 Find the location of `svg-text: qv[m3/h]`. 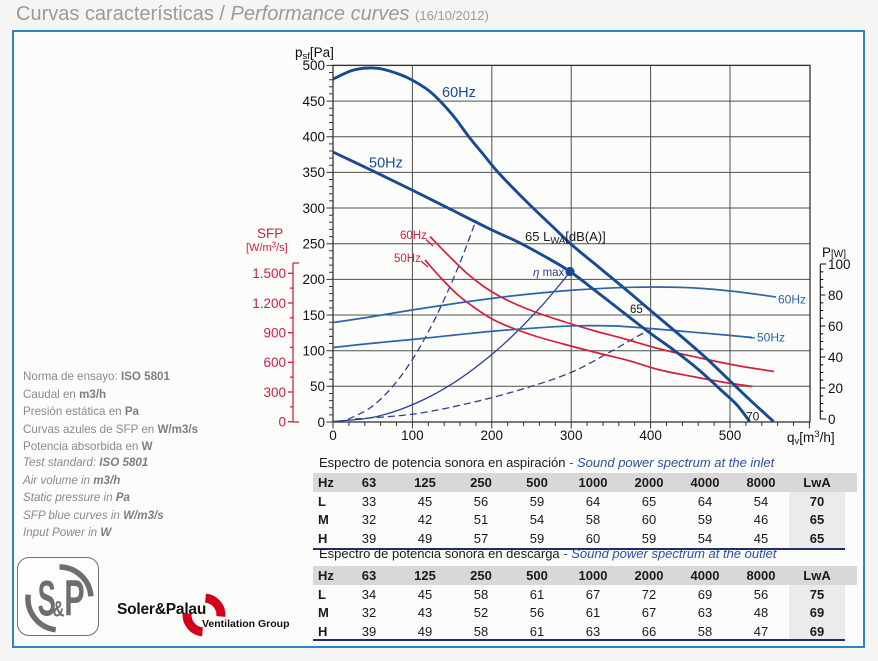

svg-text: qv[m3/h] is located at coordinates (811, 438).